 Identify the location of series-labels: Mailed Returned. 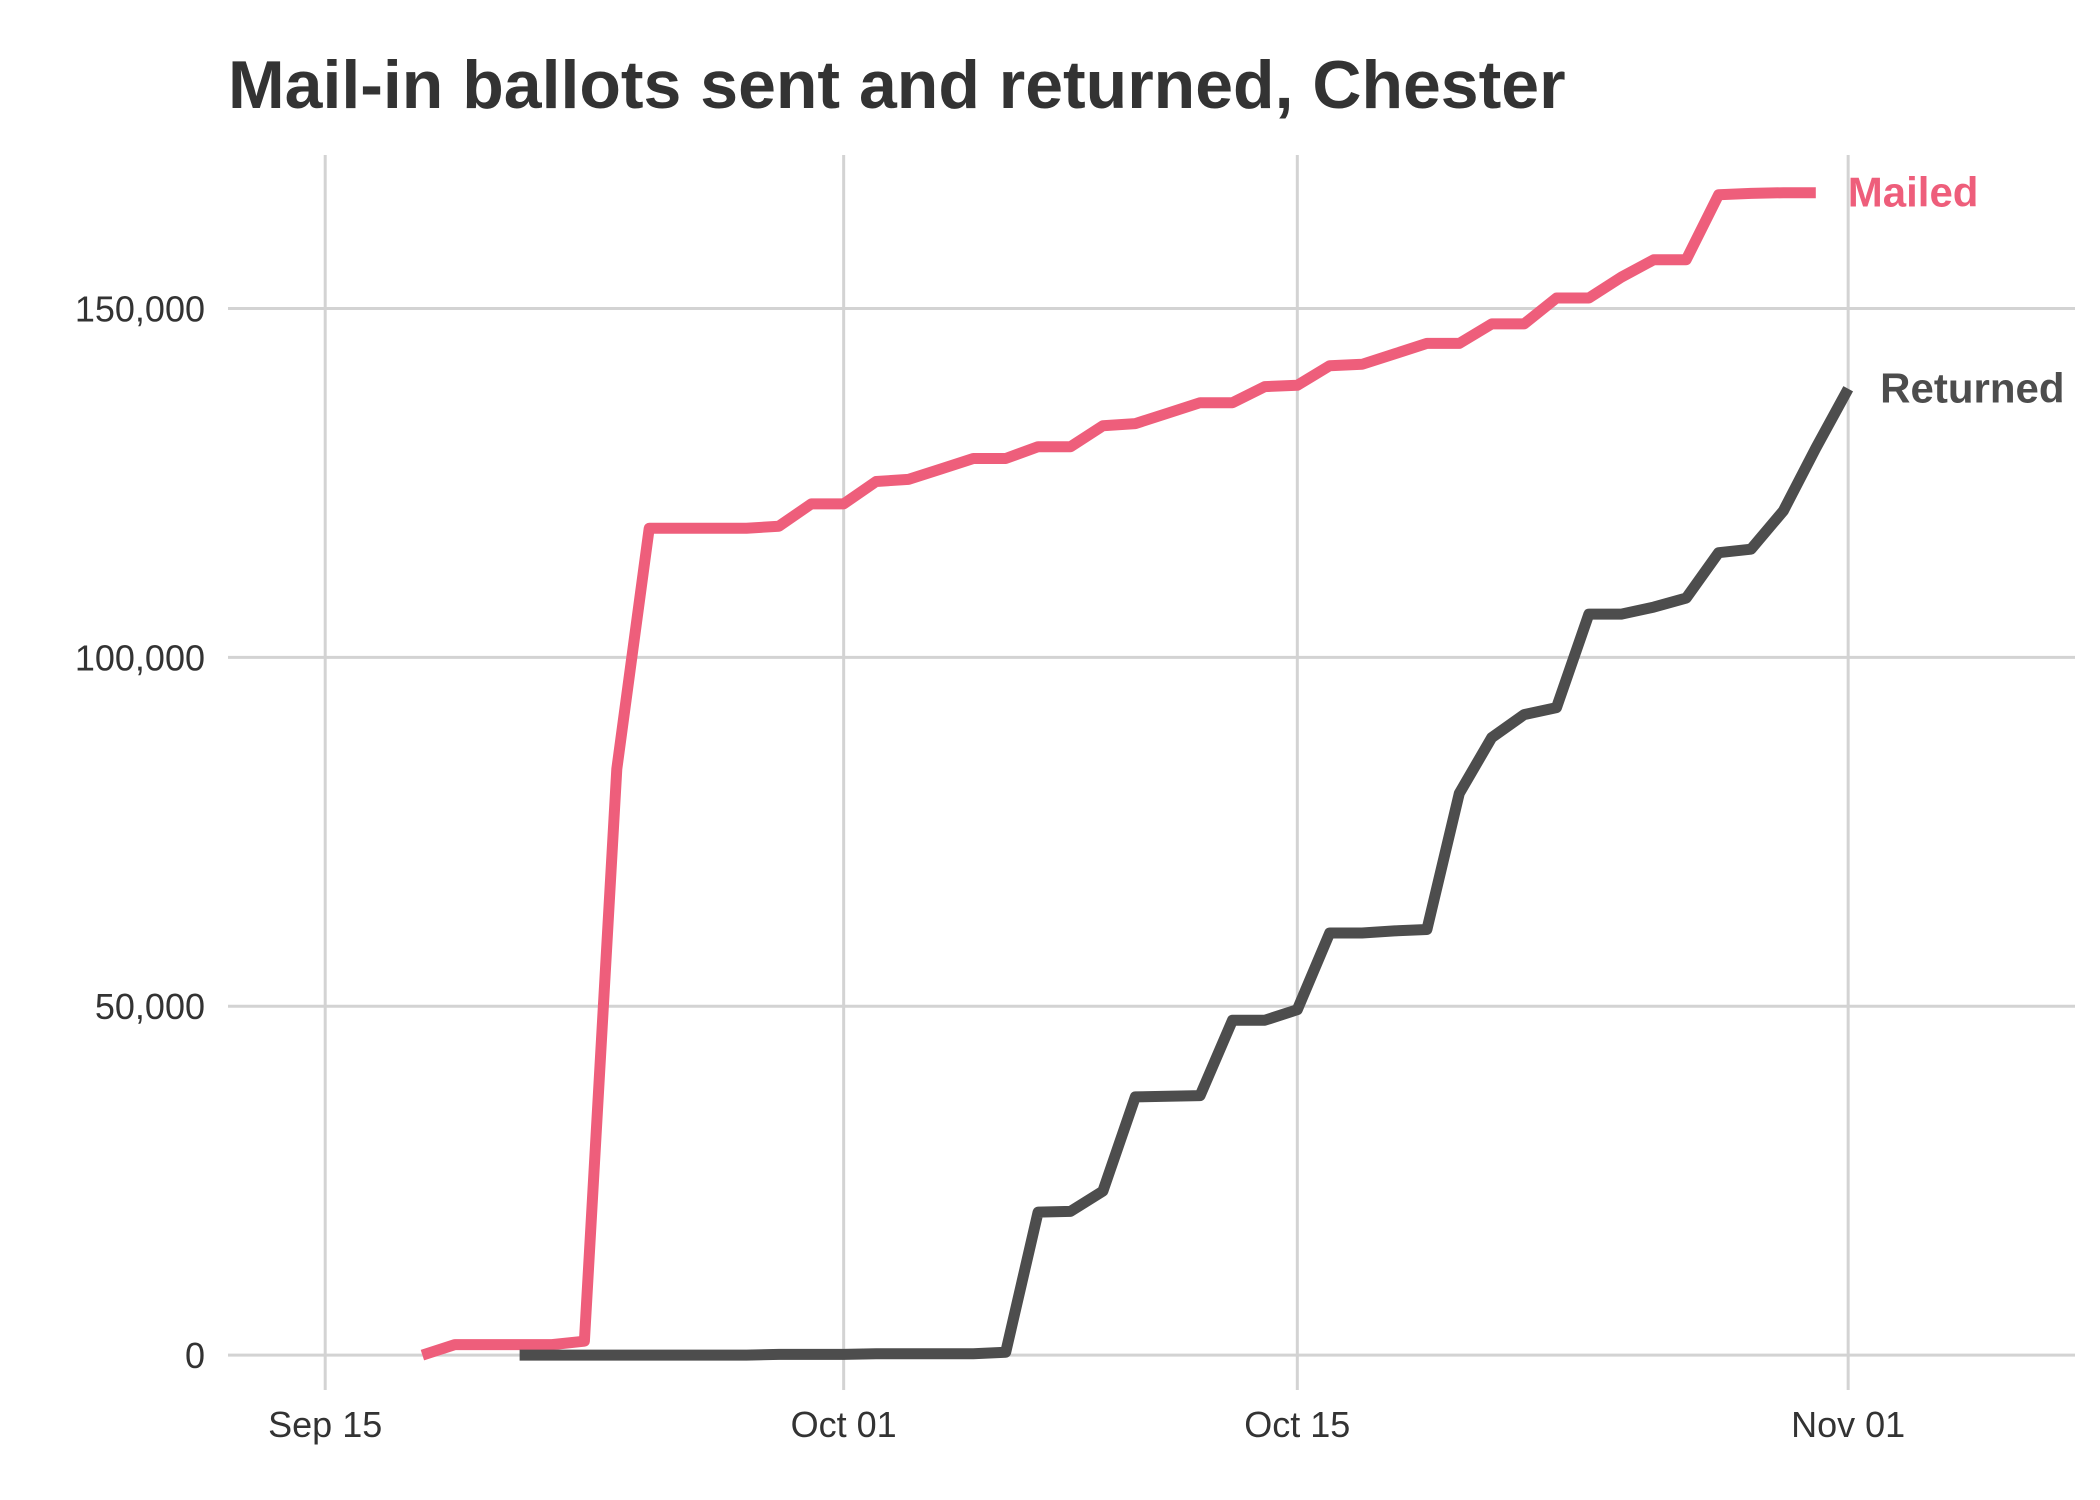
(1956, 290).